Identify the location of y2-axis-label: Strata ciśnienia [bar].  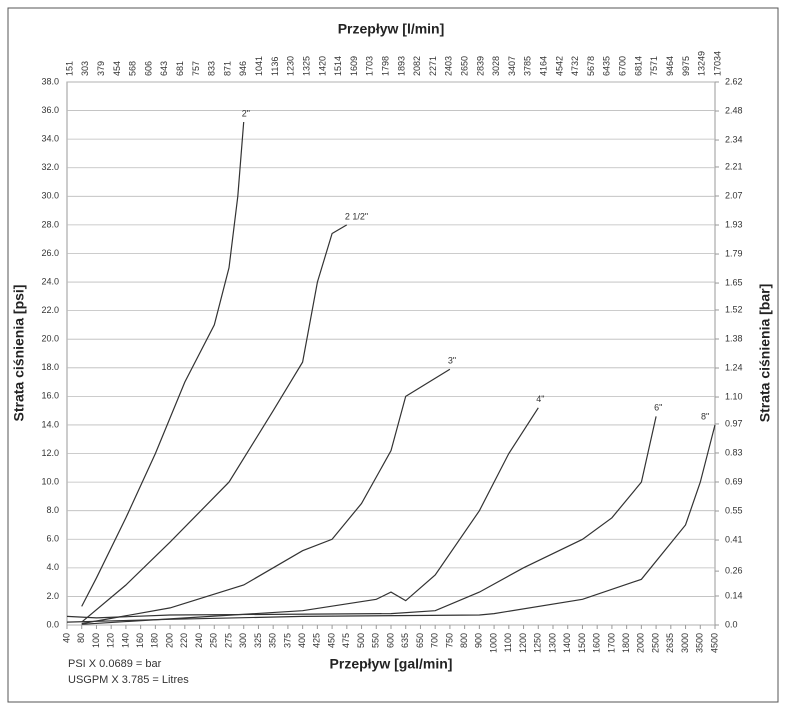
(765, 353).